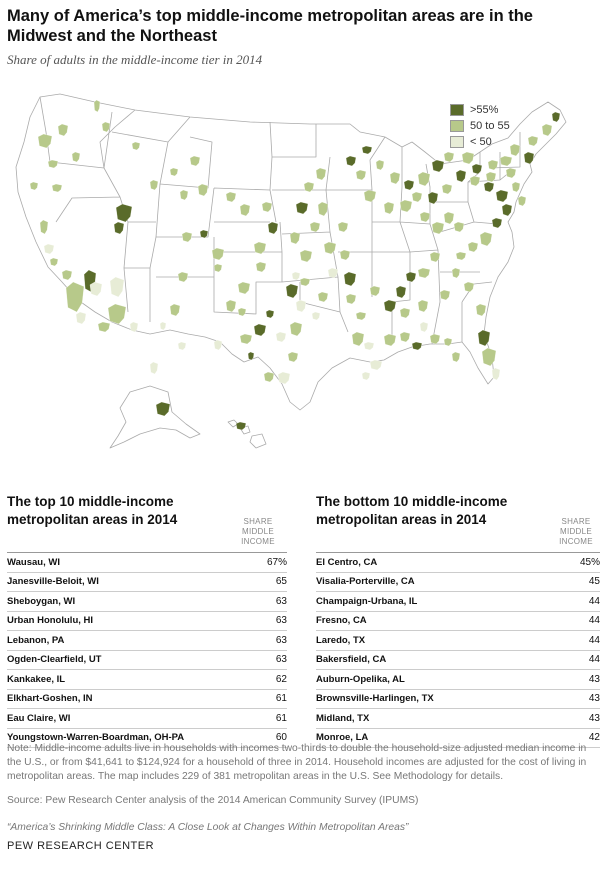  I want to click on legend-label-low: < 50, so click(481, 142).